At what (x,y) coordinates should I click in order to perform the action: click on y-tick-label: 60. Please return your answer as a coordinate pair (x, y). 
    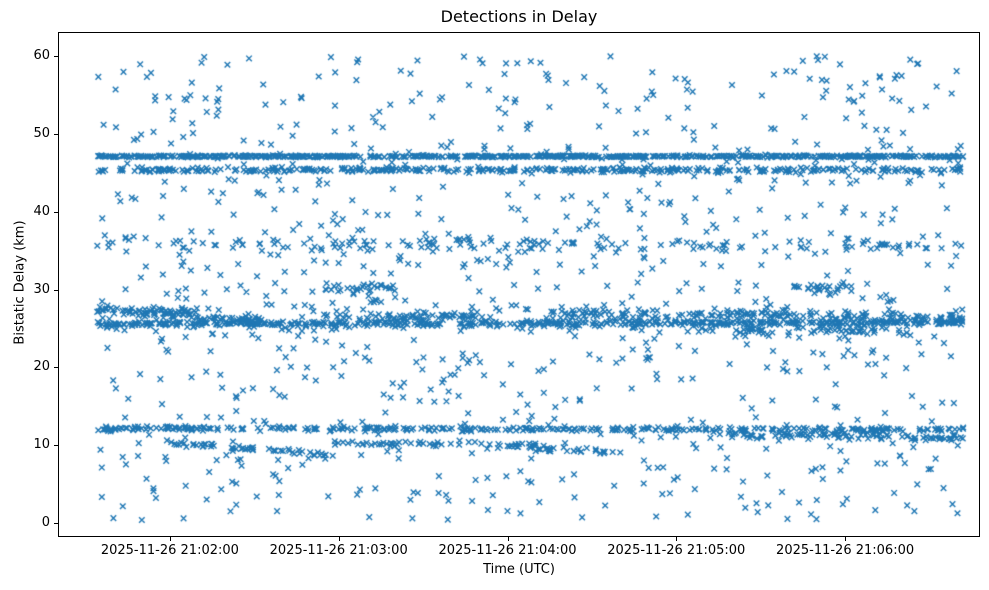
    Looking at the image, I should click on (41, 55).